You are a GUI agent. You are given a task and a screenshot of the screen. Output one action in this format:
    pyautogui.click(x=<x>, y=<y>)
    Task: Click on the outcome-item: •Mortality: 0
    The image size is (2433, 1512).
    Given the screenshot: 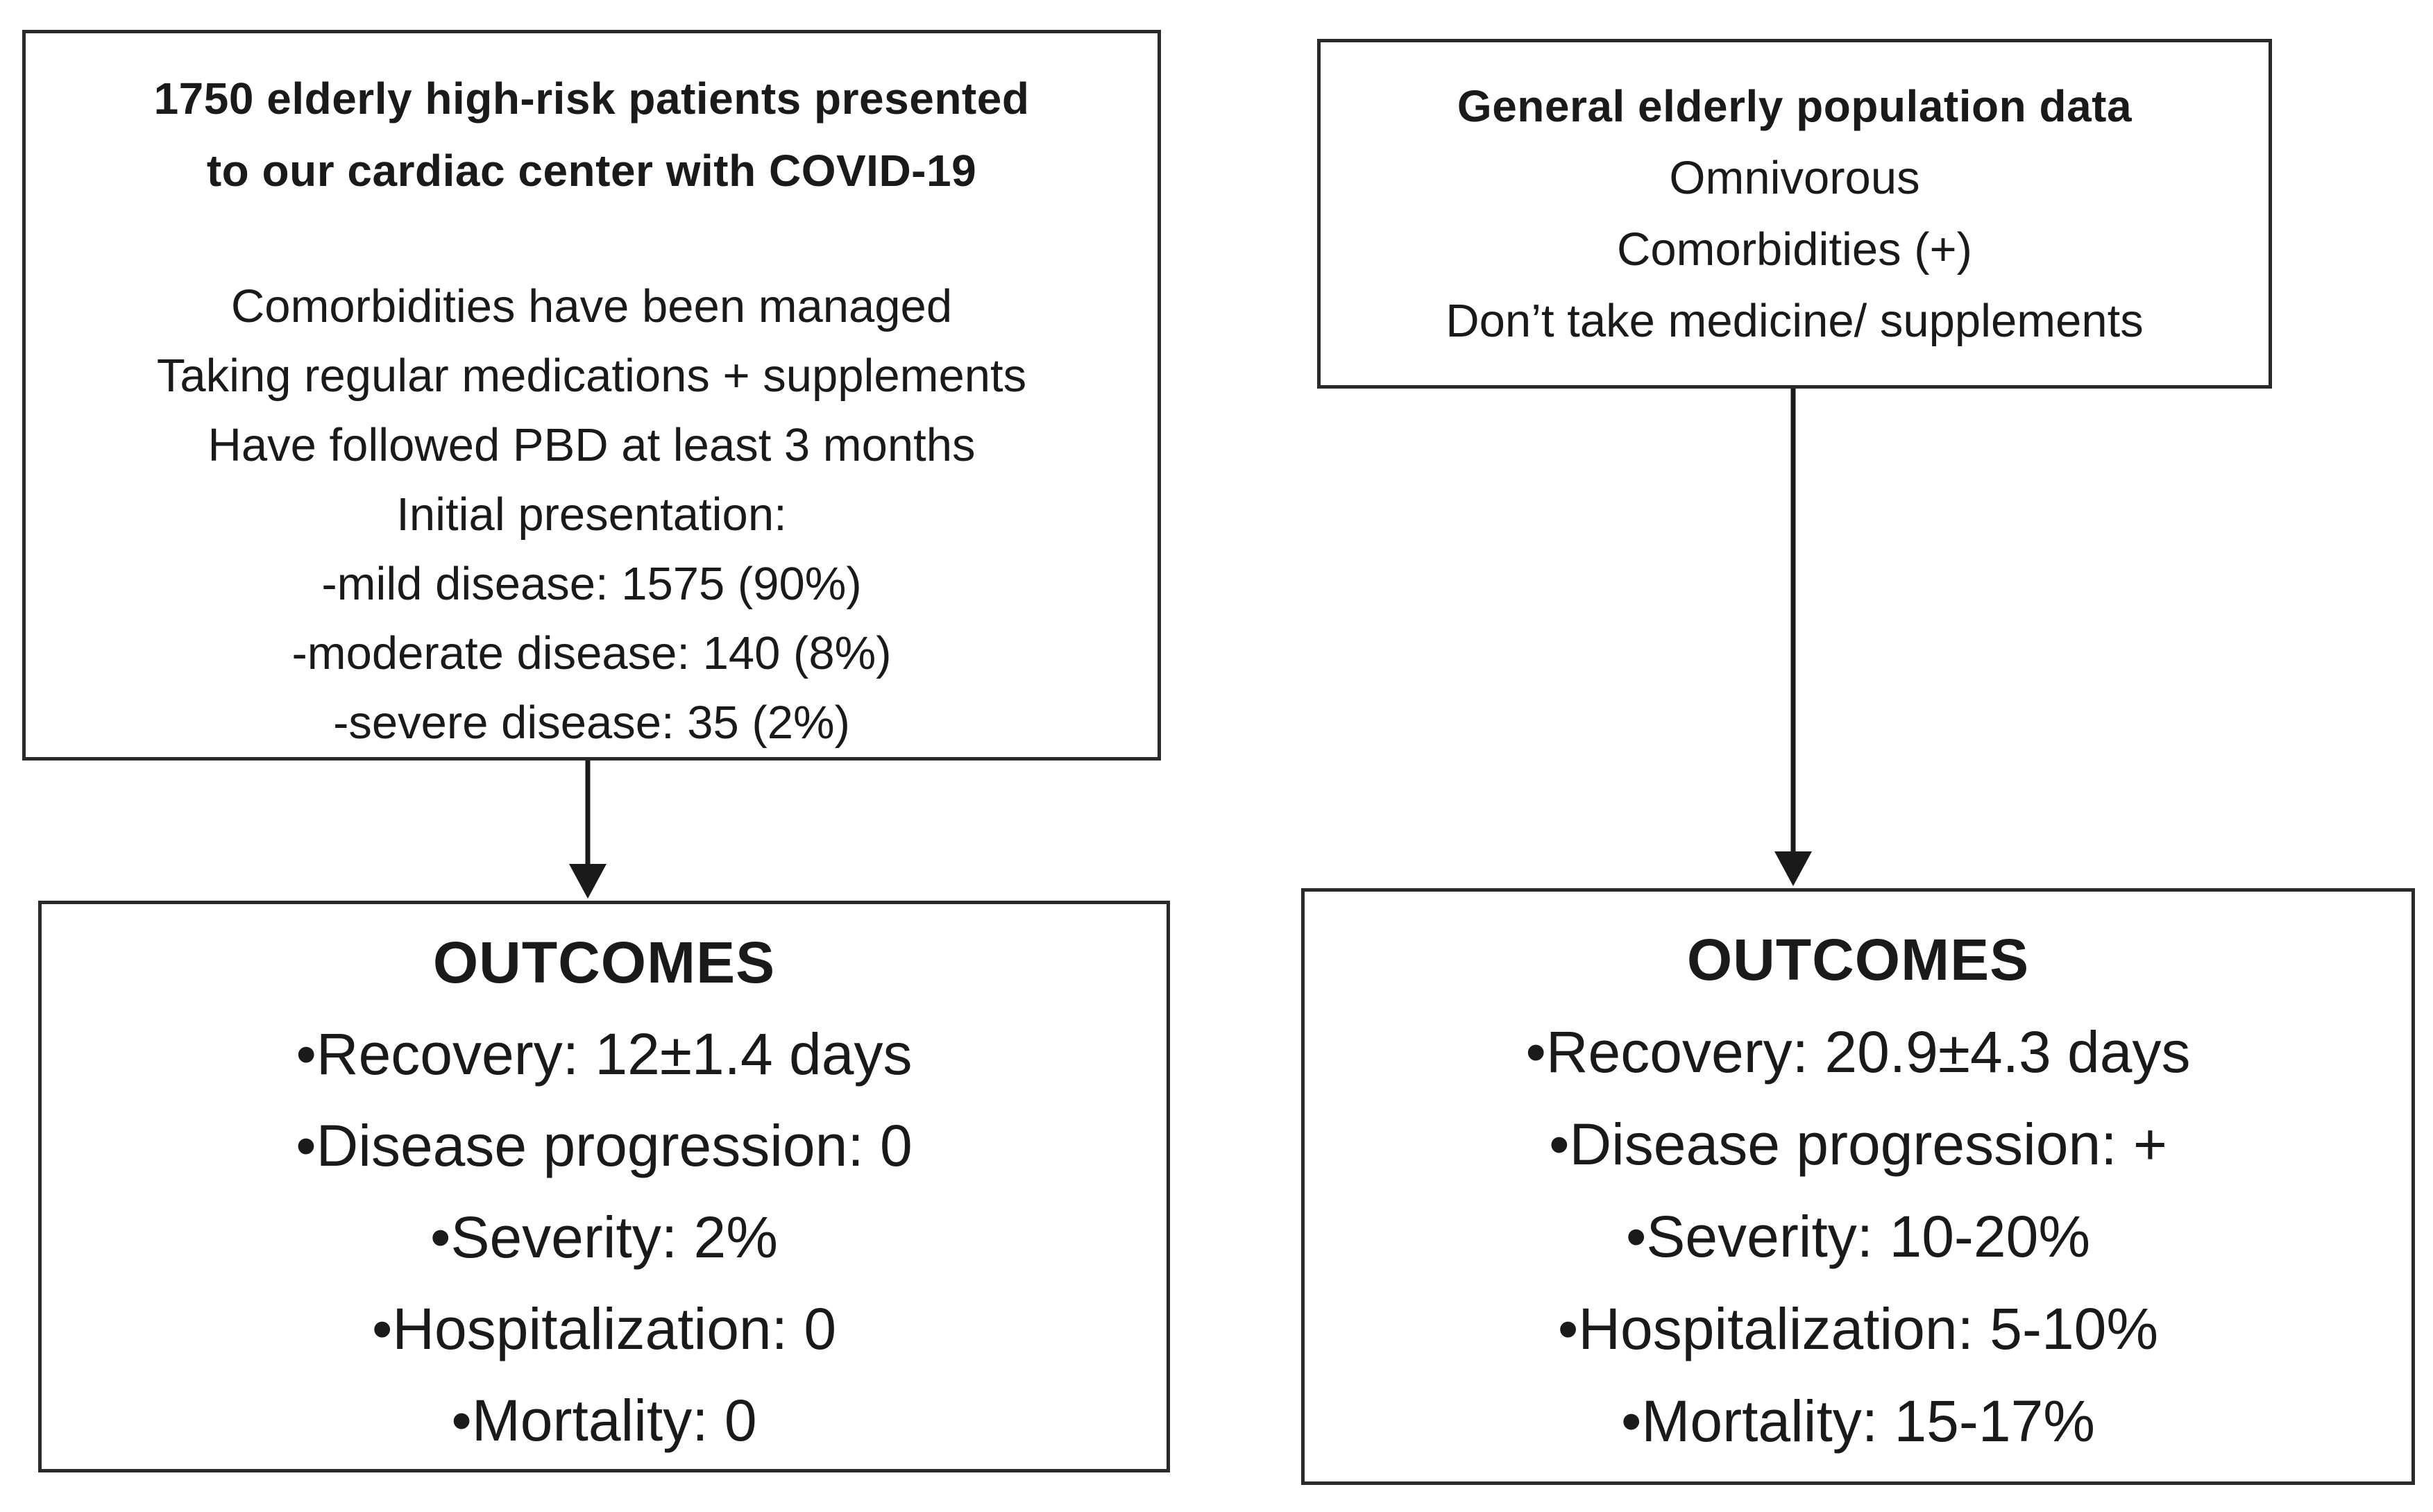 What is the action you would take?
    pyautogui.click(x=604, y=1420)
    